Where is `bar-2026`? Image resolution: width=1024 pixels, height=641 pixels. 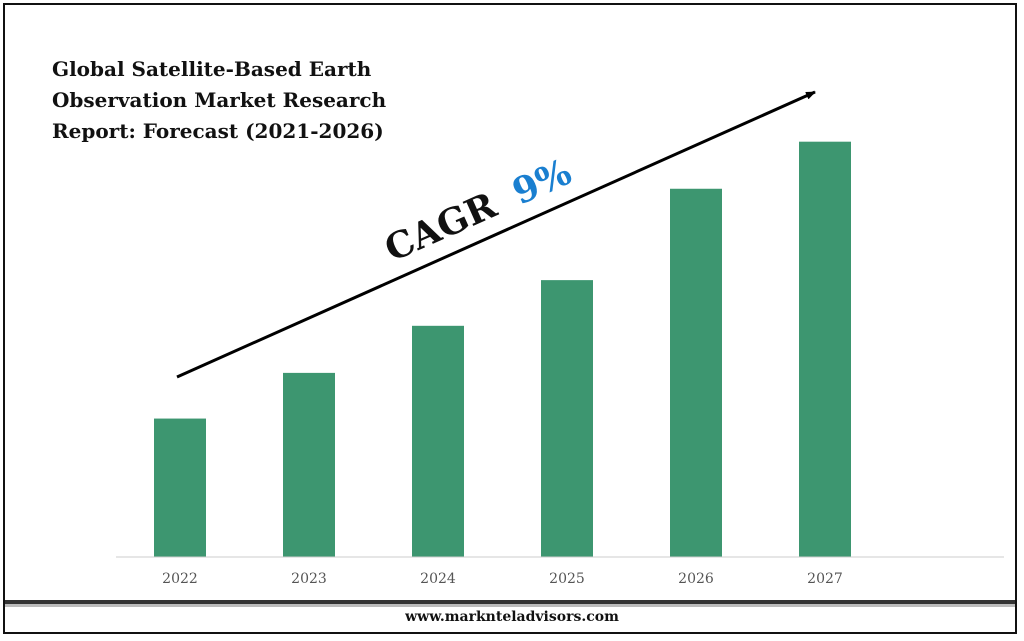
bar-2026 is located at coordinates (696, 372).